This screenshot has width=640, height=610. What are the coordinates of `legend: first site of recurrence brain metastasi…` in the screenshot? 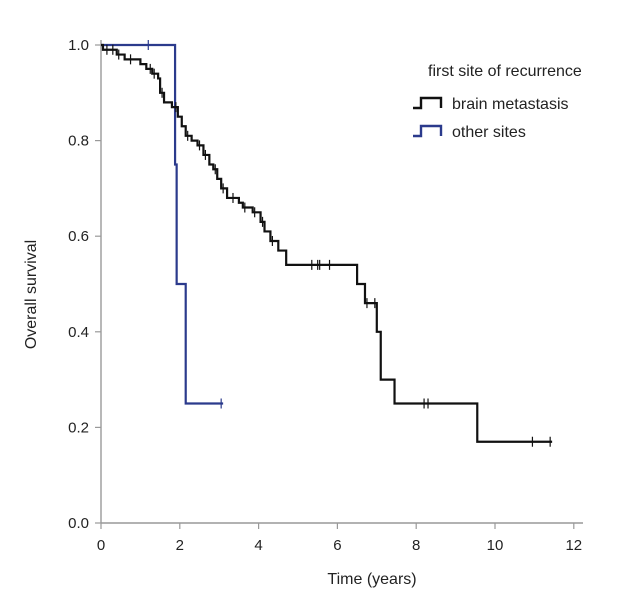 It's located at (497, 102).